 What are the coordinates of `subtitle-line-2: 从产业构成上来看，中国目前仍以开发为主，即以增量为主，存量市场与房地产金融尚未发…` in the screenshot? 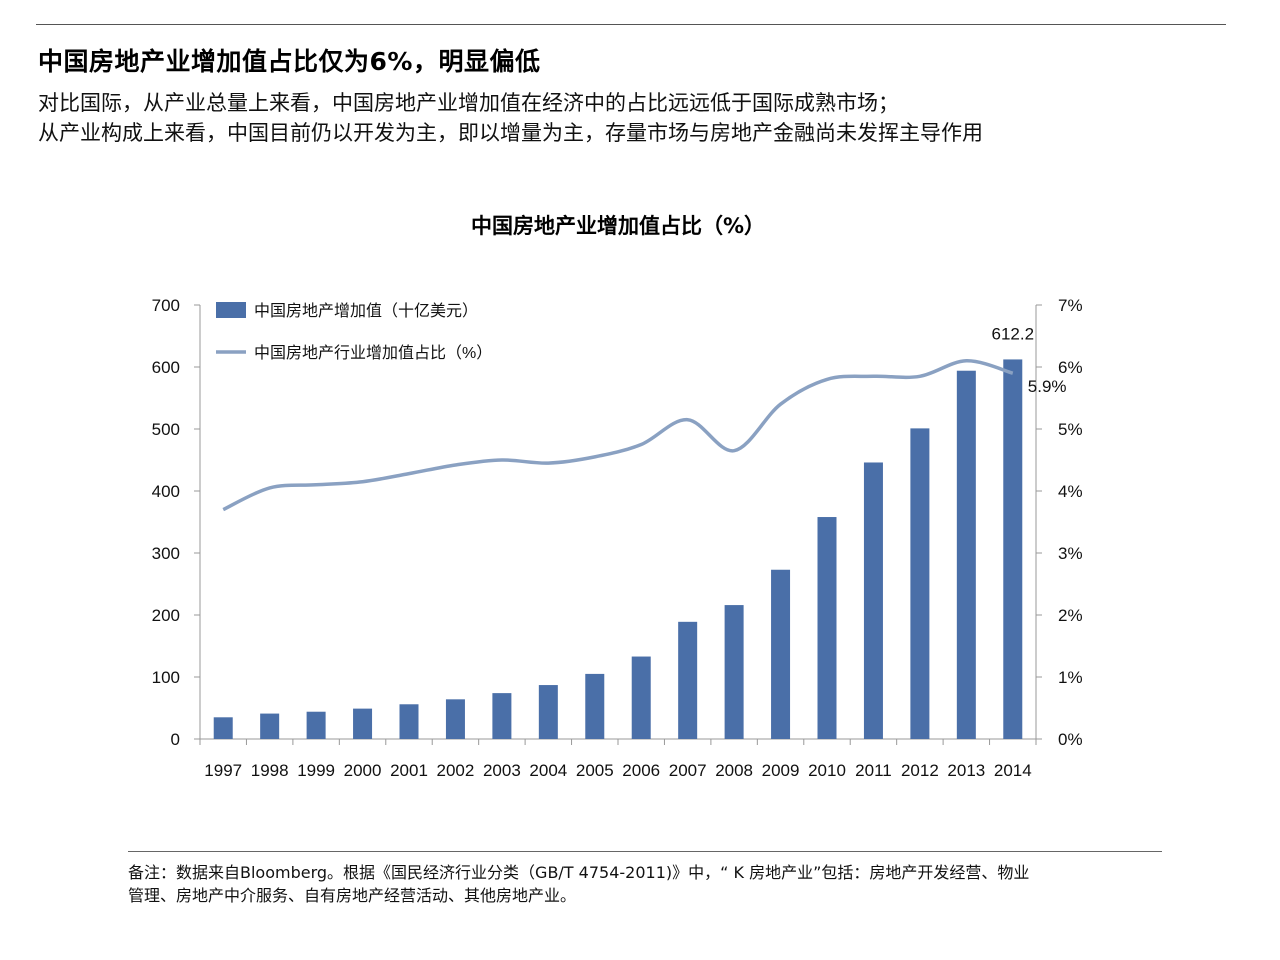 It's located at (510, 133).